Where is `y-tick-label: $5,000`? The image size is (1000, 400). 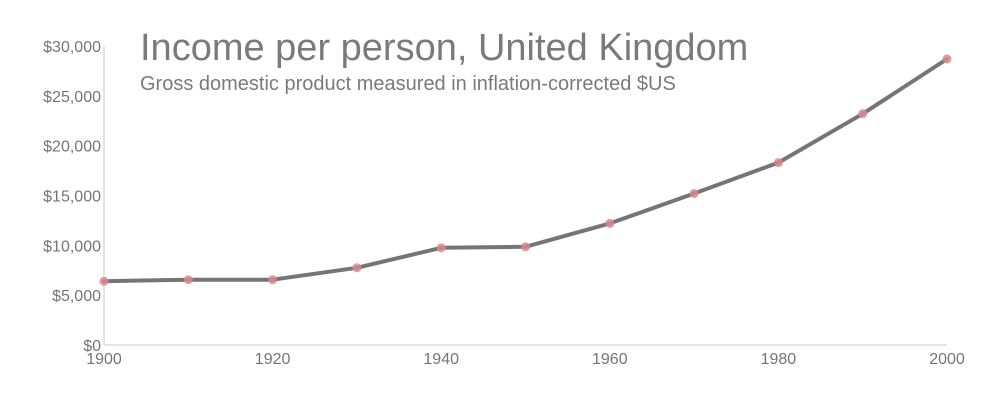 y-tick-label: $5,000 is located at coordinates (76, 296).